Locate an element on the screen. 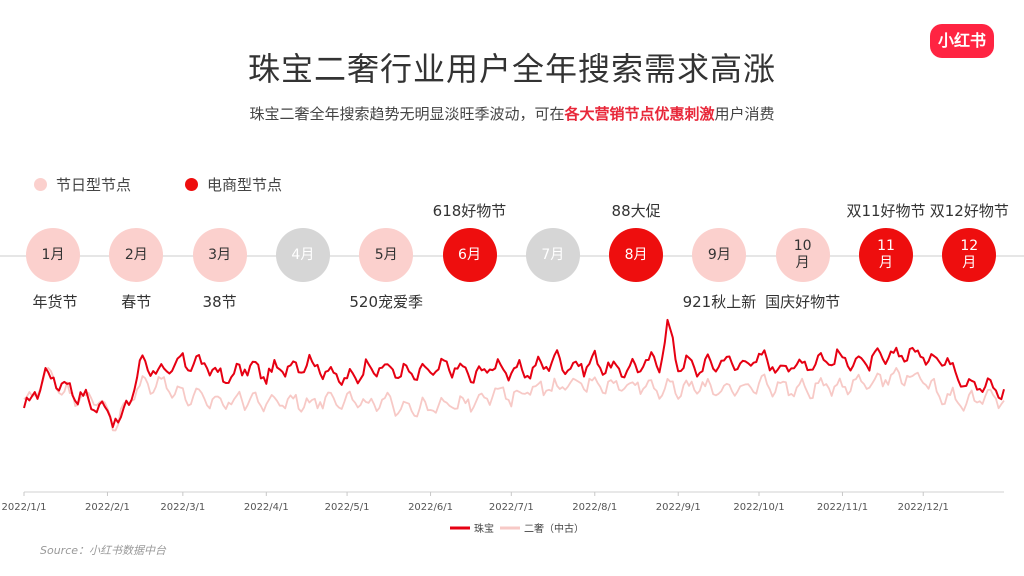 Image resolution: width=1024 pixels, height=576 pixels. month-label: 7月 is located at coordinates (553, 254).